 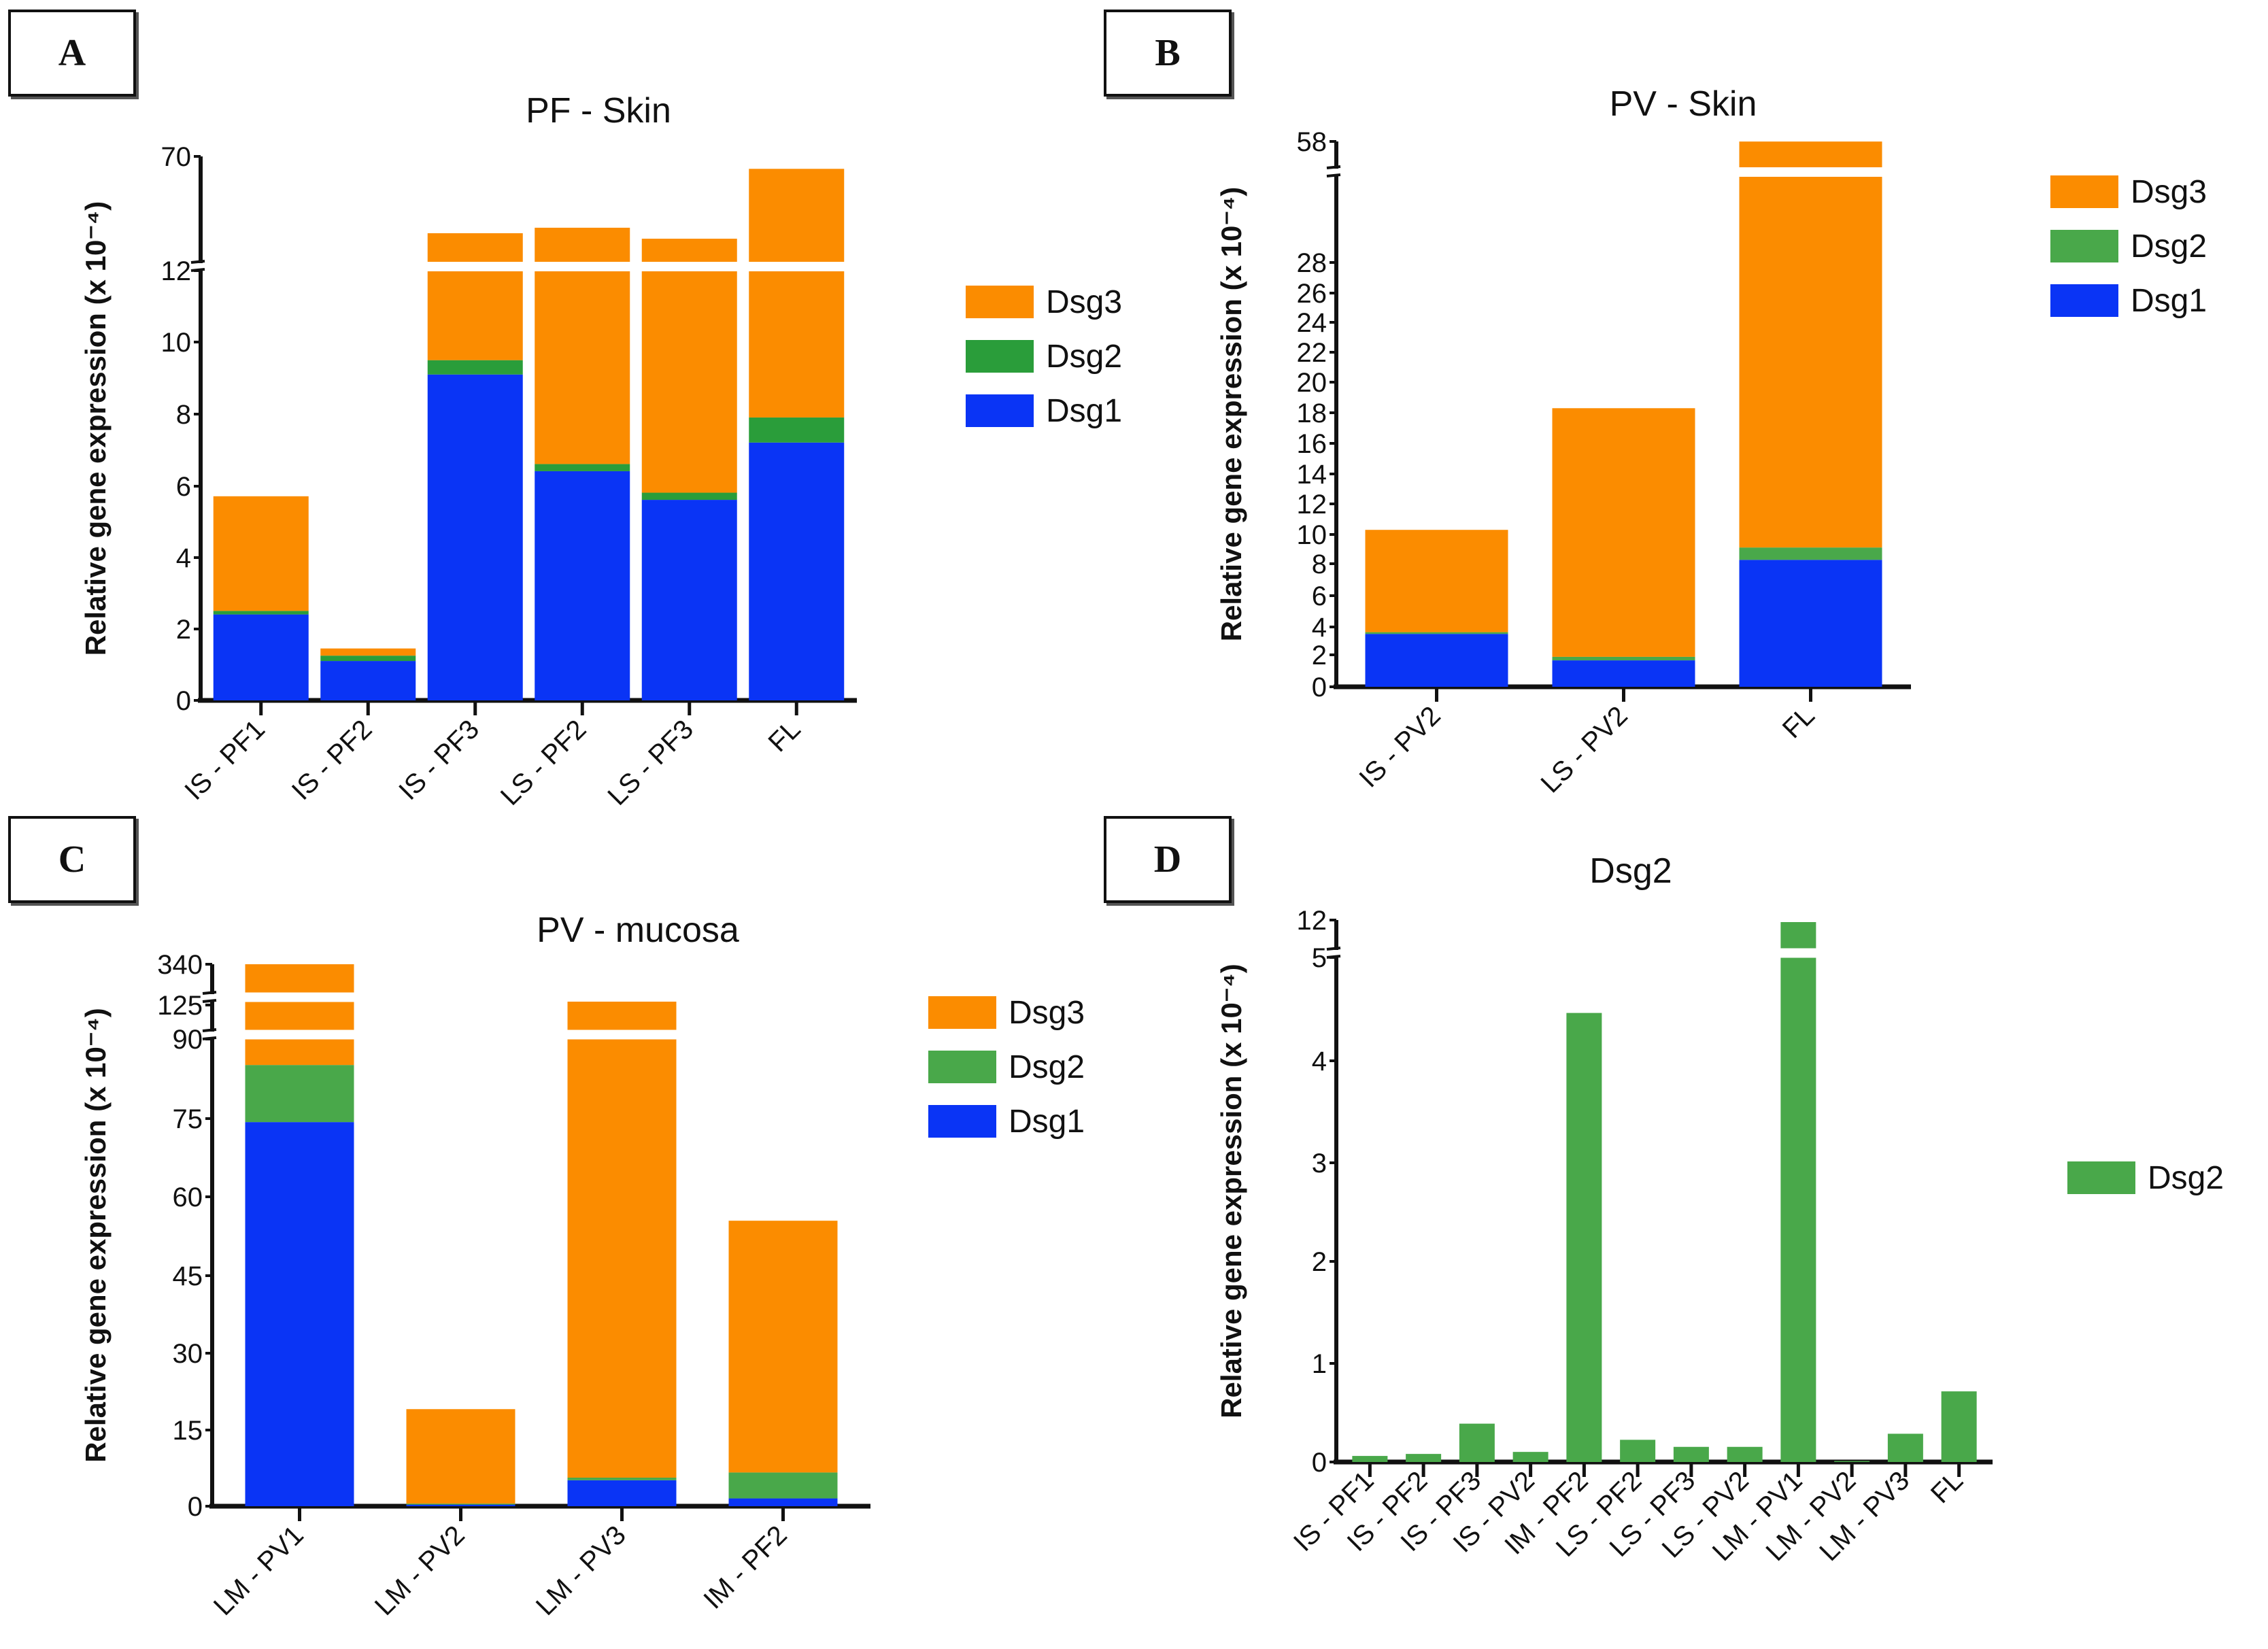 I want to click on x-tick-label: IS - PF1, so click(x=225, y=760).